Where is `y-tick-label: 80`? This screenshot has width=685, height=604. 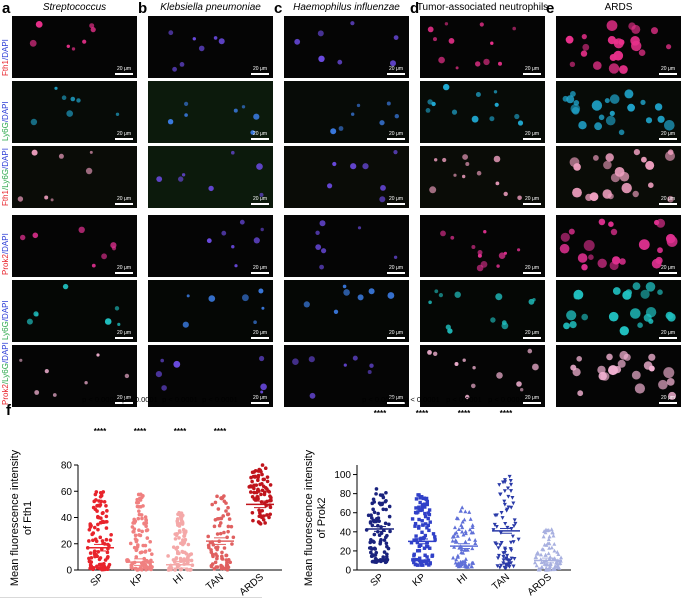 y-tick-label: 80 is located at coordinates (67, 466).